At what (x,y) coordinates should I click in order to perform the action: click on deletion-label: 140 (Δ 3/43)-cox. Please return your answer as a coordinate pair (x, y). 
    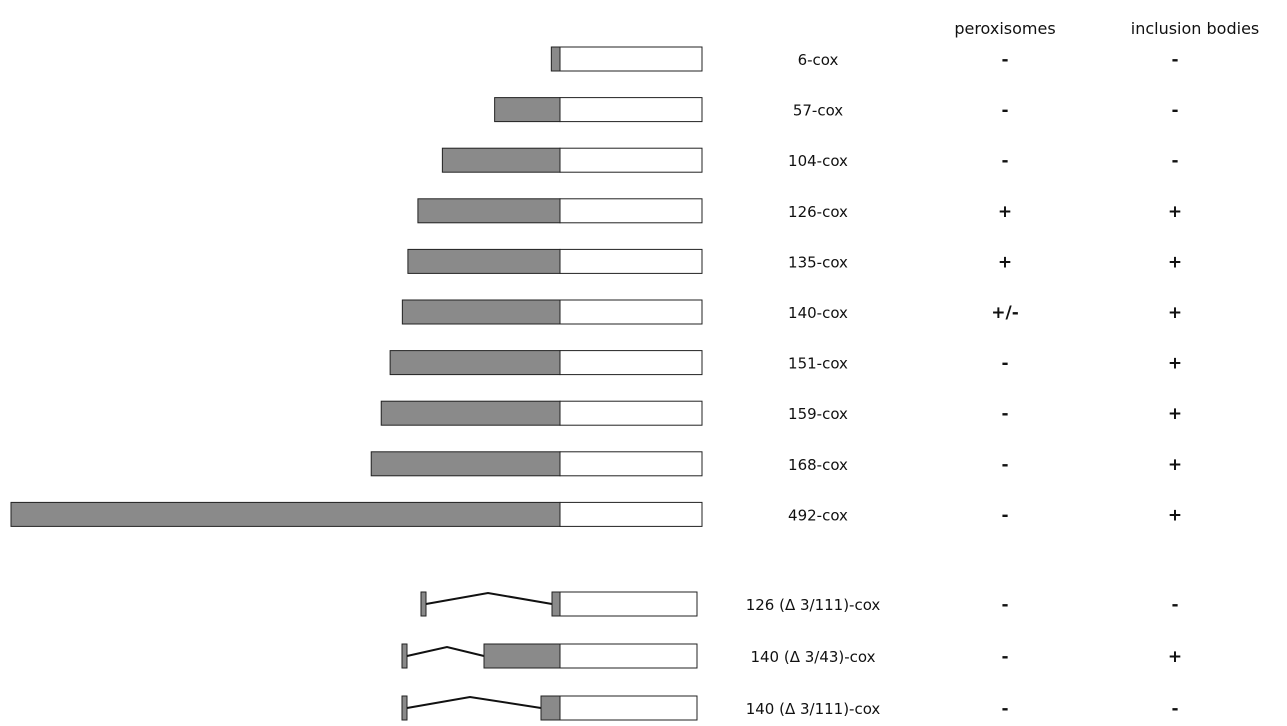
    Looking at the image, I should click on (812, 657).